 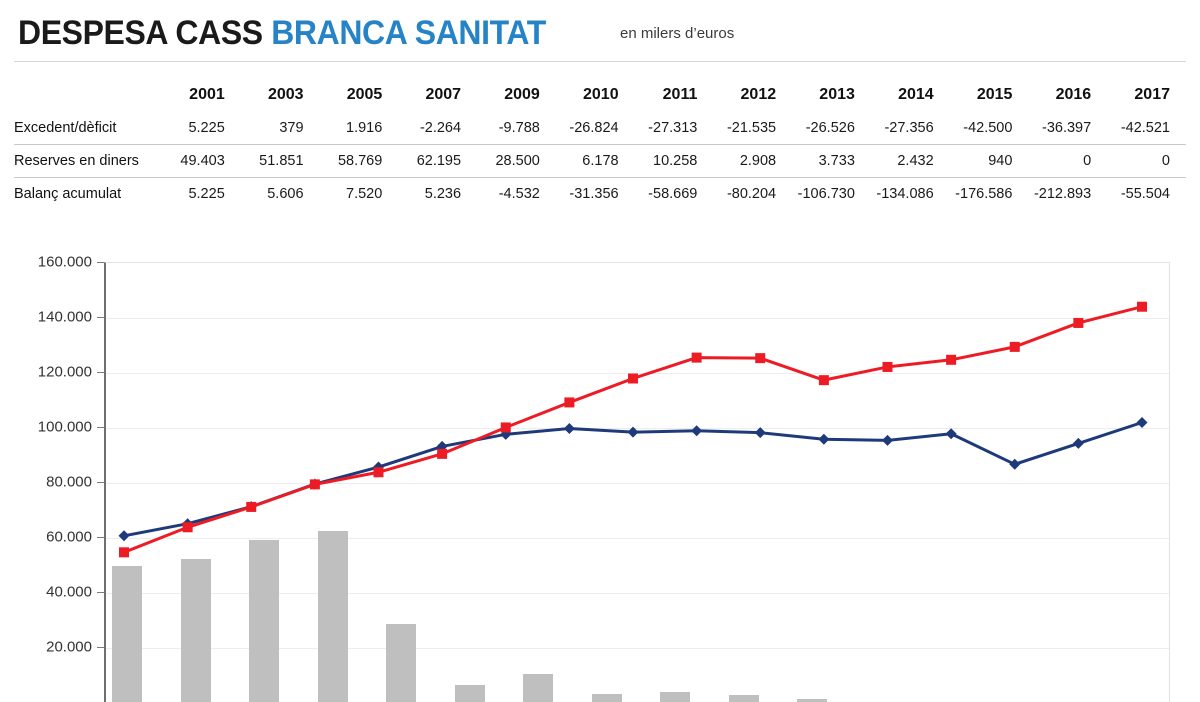 I want to click on table-cell: 379, so click(x=280, y=128).